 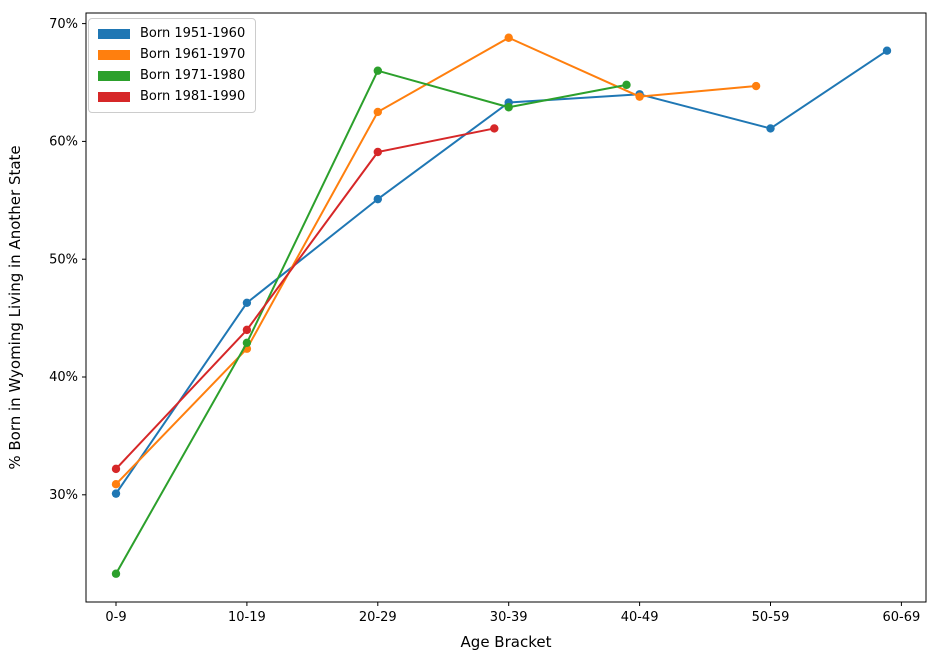 What do you see at coordinates (378, 617) in the screenshot?
I see `x-tick-label: 20-29` at bounding box center [378, 617].